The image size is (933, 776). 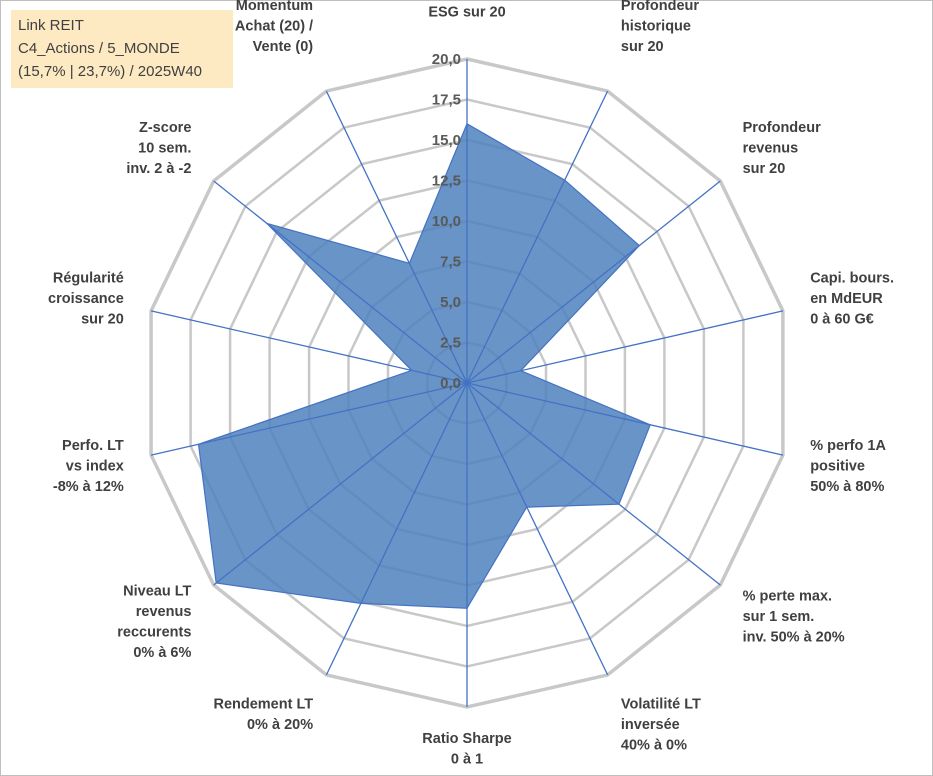 I want to click on tick-label: 15,0, so click(x=446, y=140).